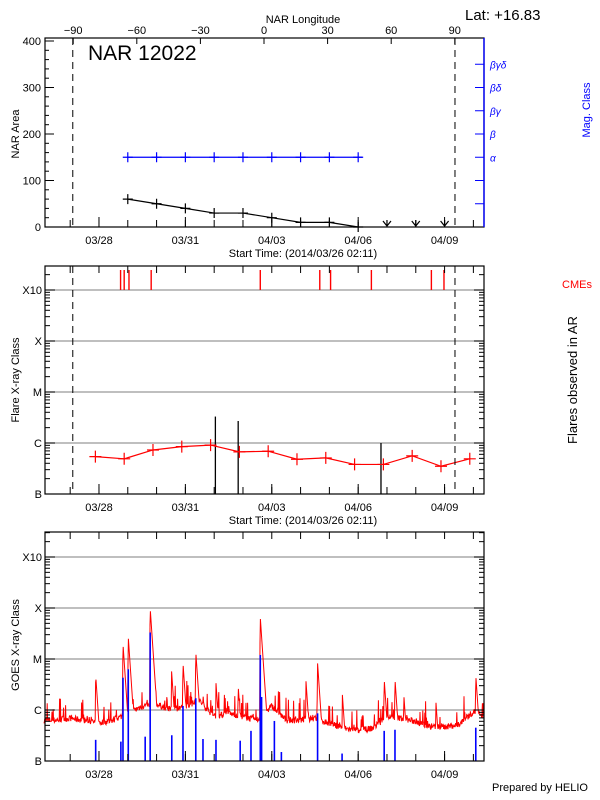 The image size is (600, 800). What do you see at coordinates (200, 31) in the screenshot?
I see `top-axis-tick-label: −30` at bounding box center [200, 31].